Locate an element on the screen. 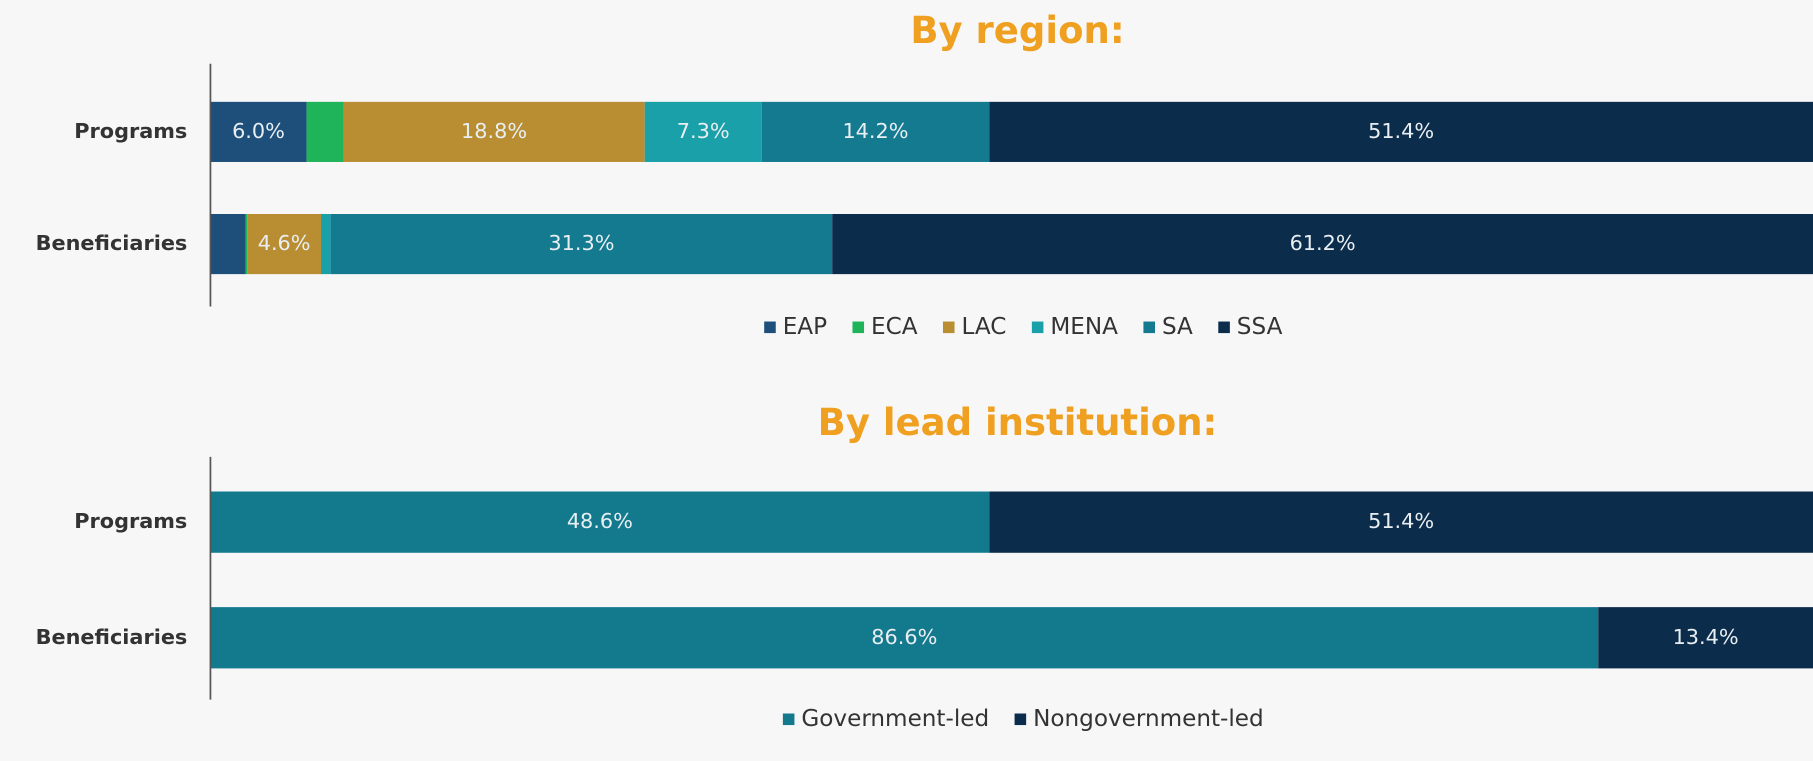  data-label: 48.6% is located at coordinates (600, 521).